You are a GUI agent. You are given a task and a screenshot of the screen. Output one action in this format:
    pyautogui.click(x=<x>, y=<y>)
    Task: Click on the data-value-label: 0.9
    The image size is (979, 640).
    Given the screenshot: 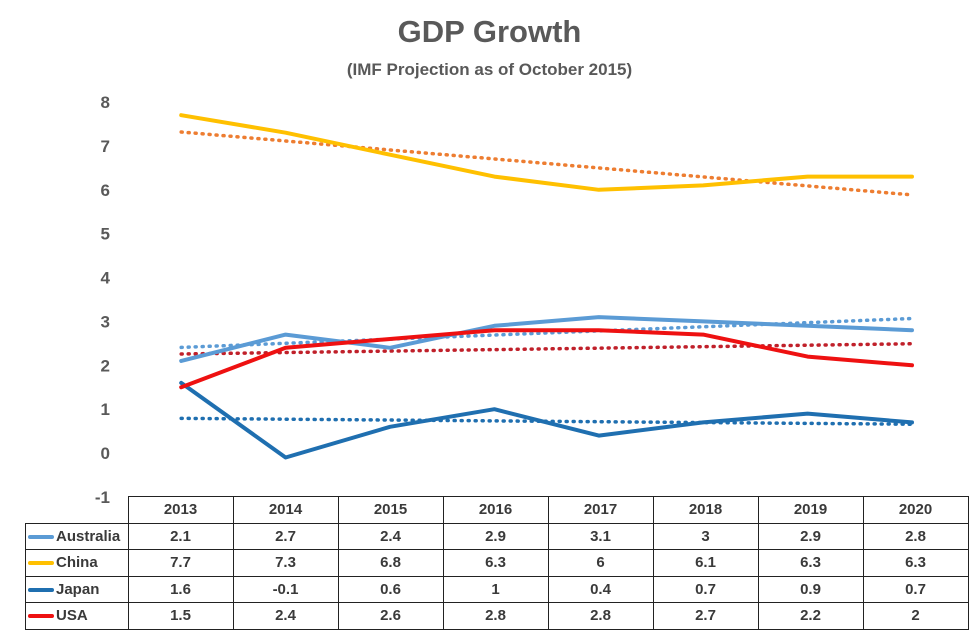 What is the action you would take?
    pyautogui.click(x=810, y=589)
    